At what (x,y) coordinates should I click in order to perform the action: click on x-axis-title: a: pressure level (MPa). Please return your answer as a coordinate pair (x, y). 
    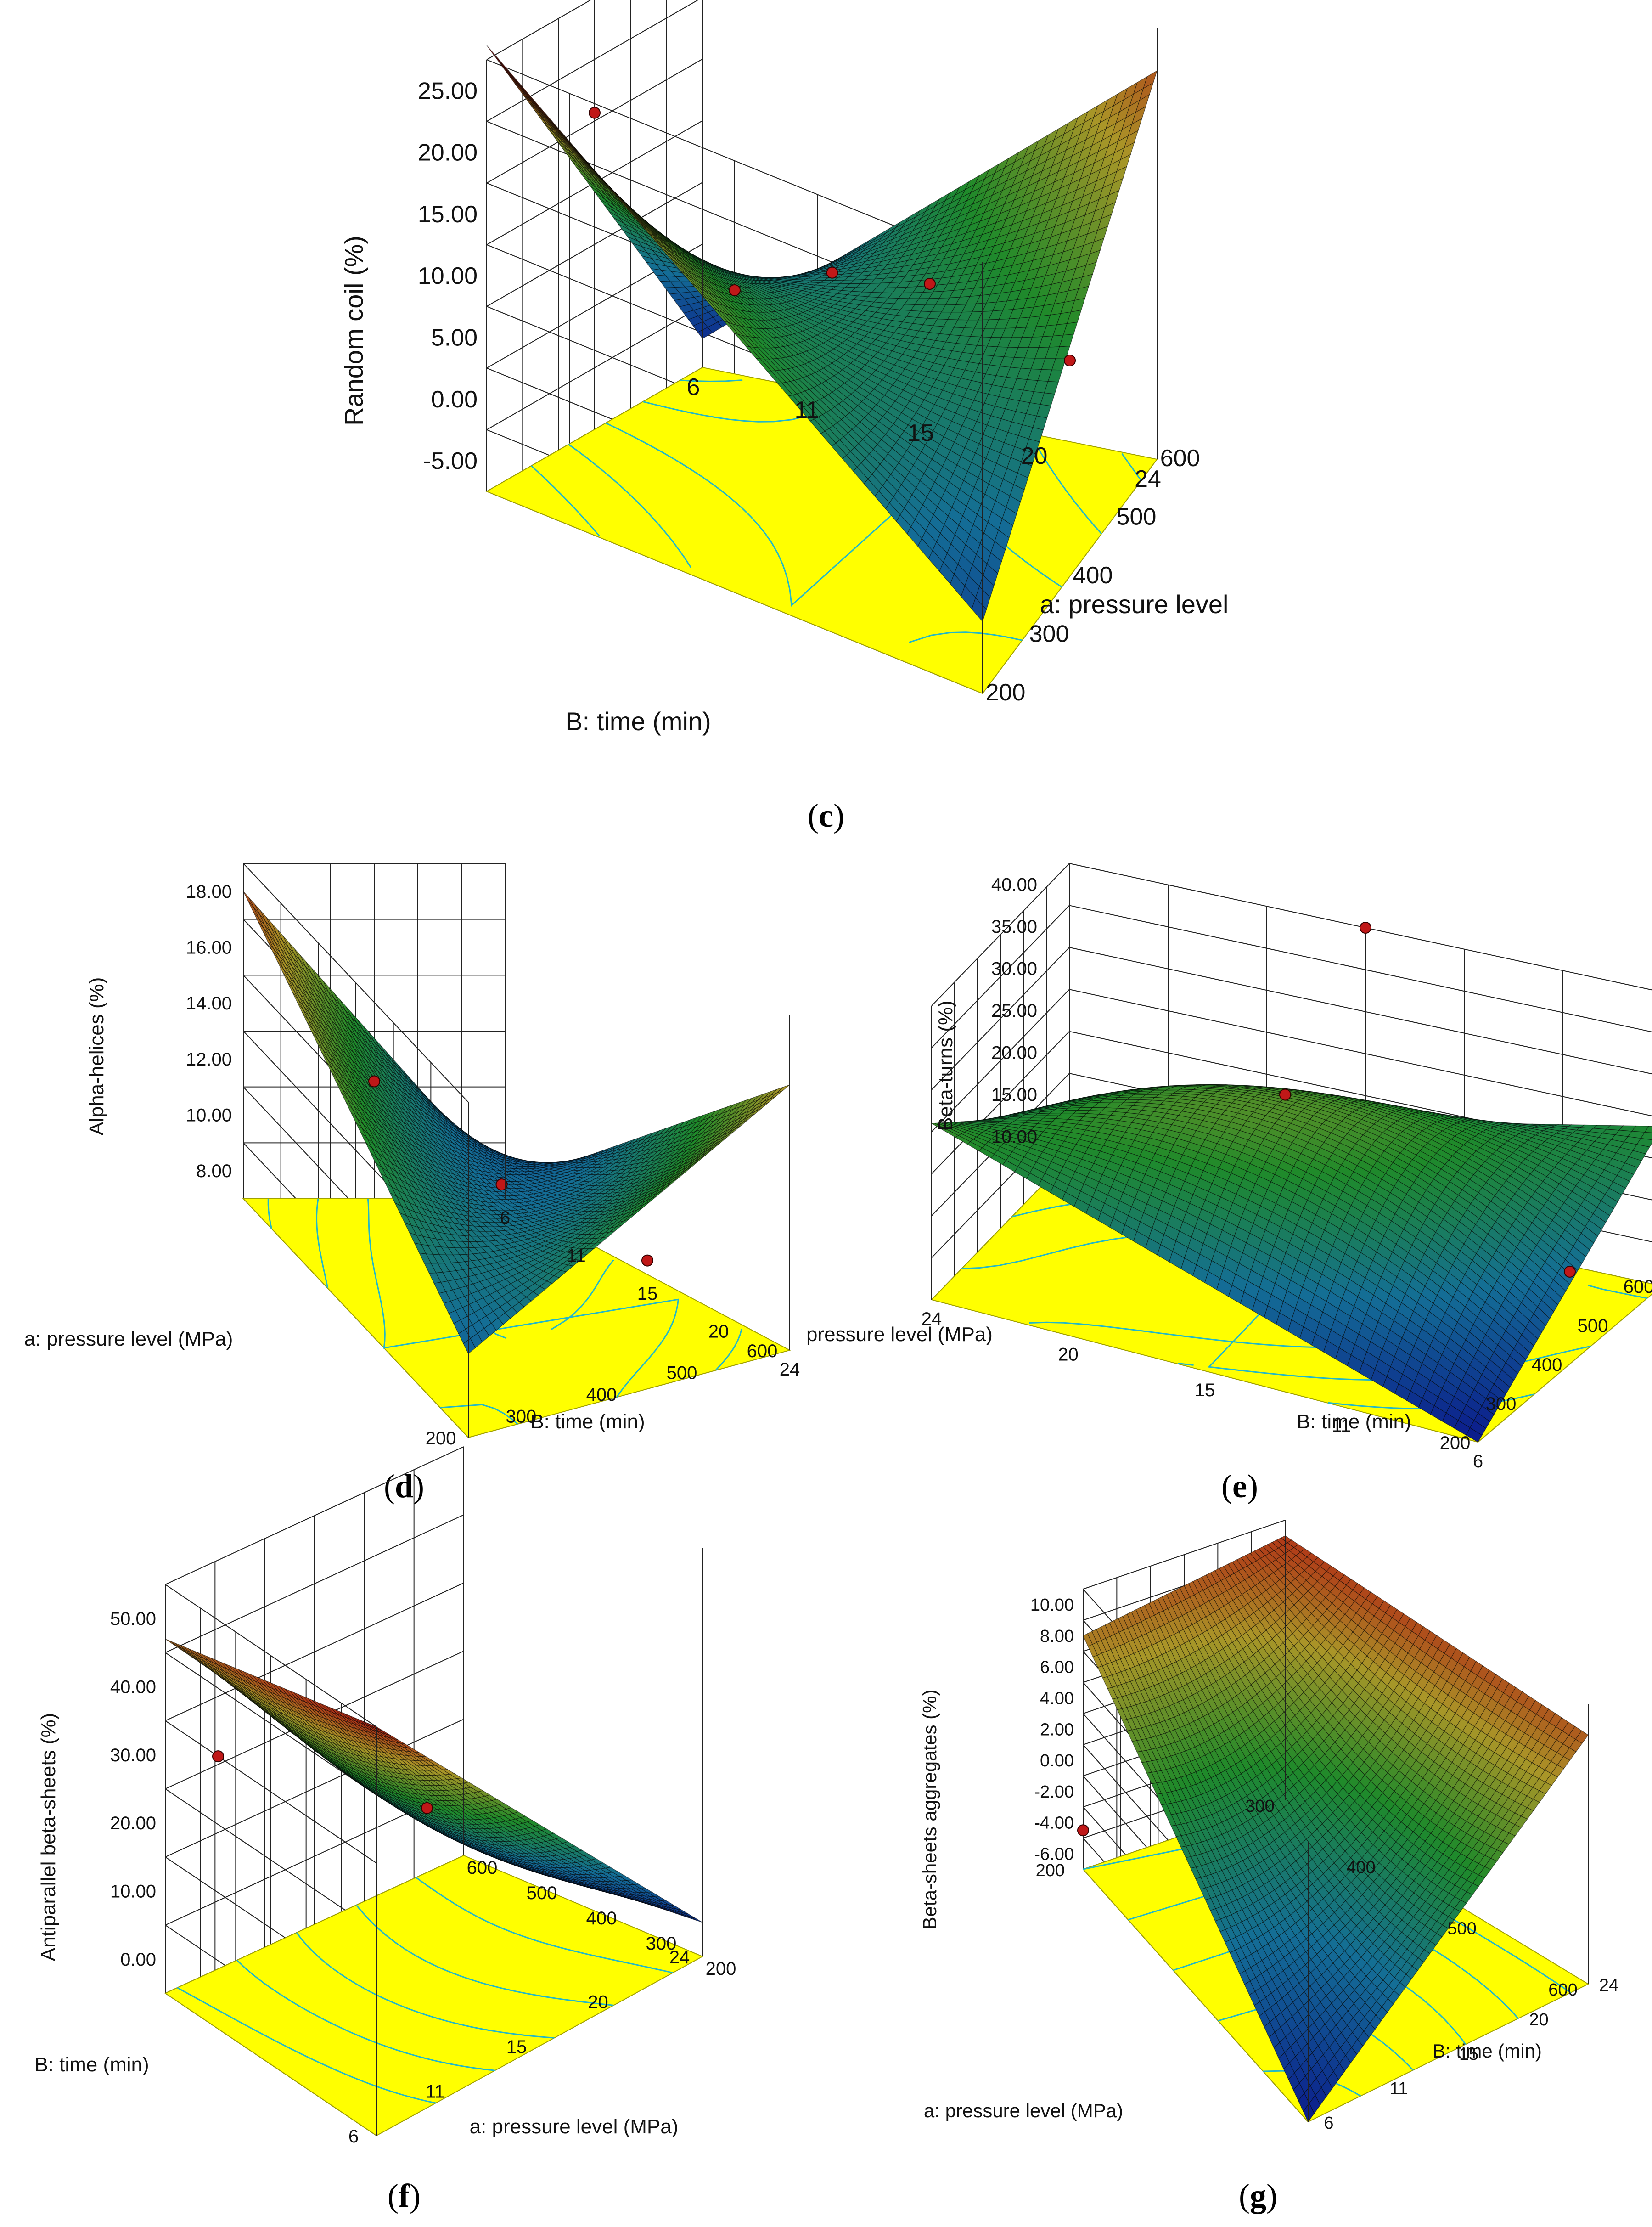
    Looking at the image, I should click on (574, 2126).